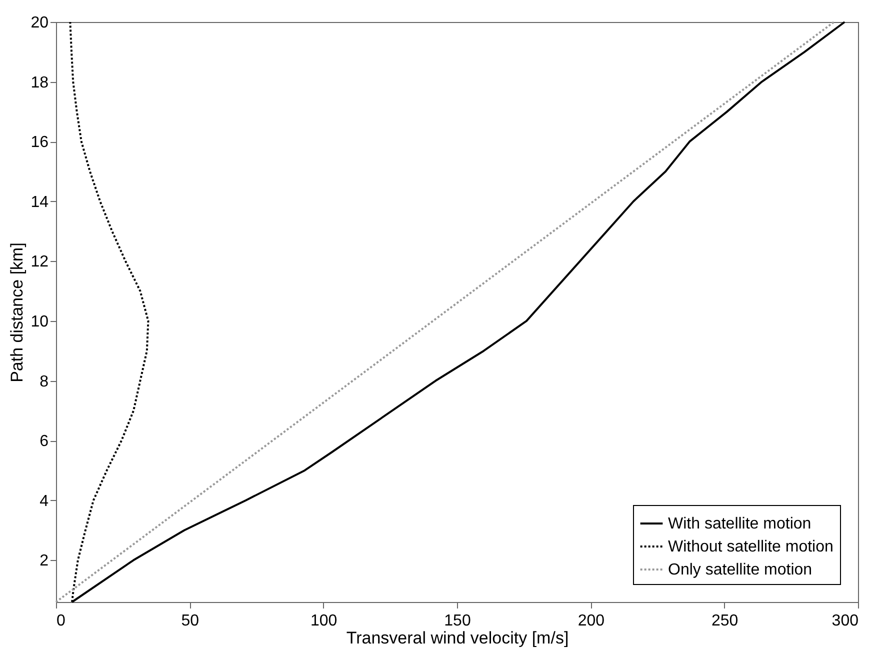 The height and width of the screenshot is (654, 884). I want to click on y-tick-label: 18, so click(39, 83).